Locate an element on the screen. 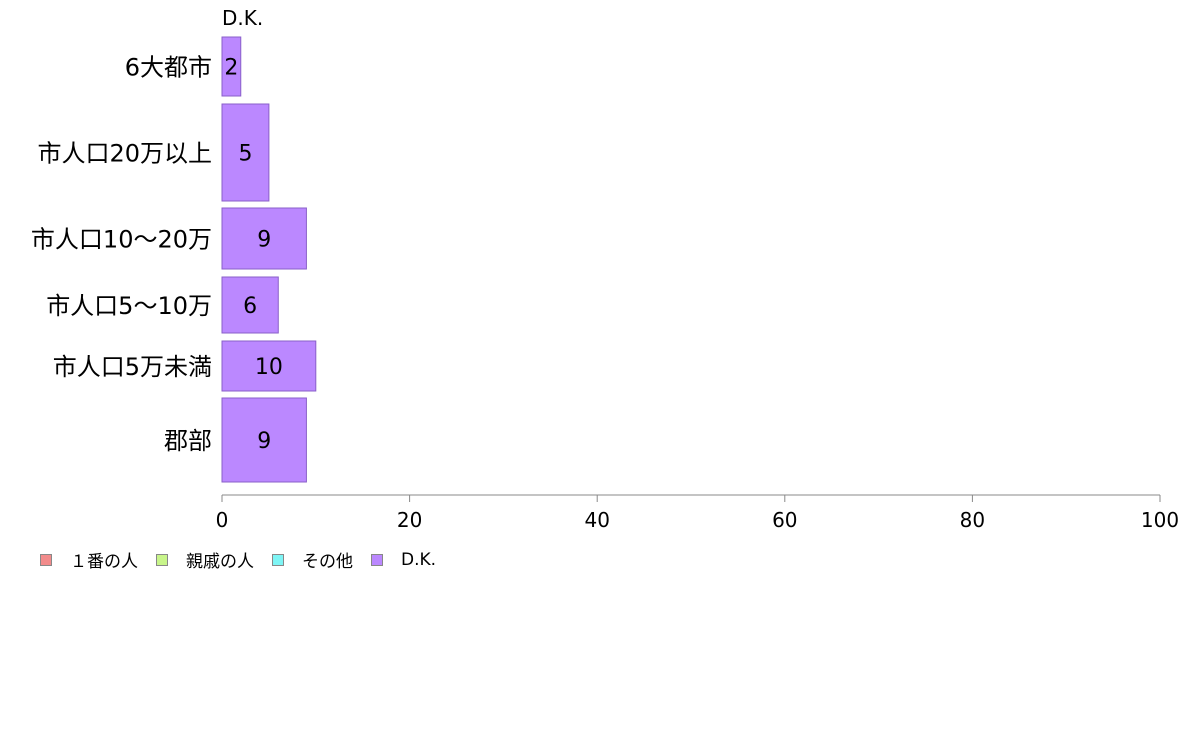 This screenshot has height=736, width=1188. bar-value-label: 10 is located at coordinates (269, 367).